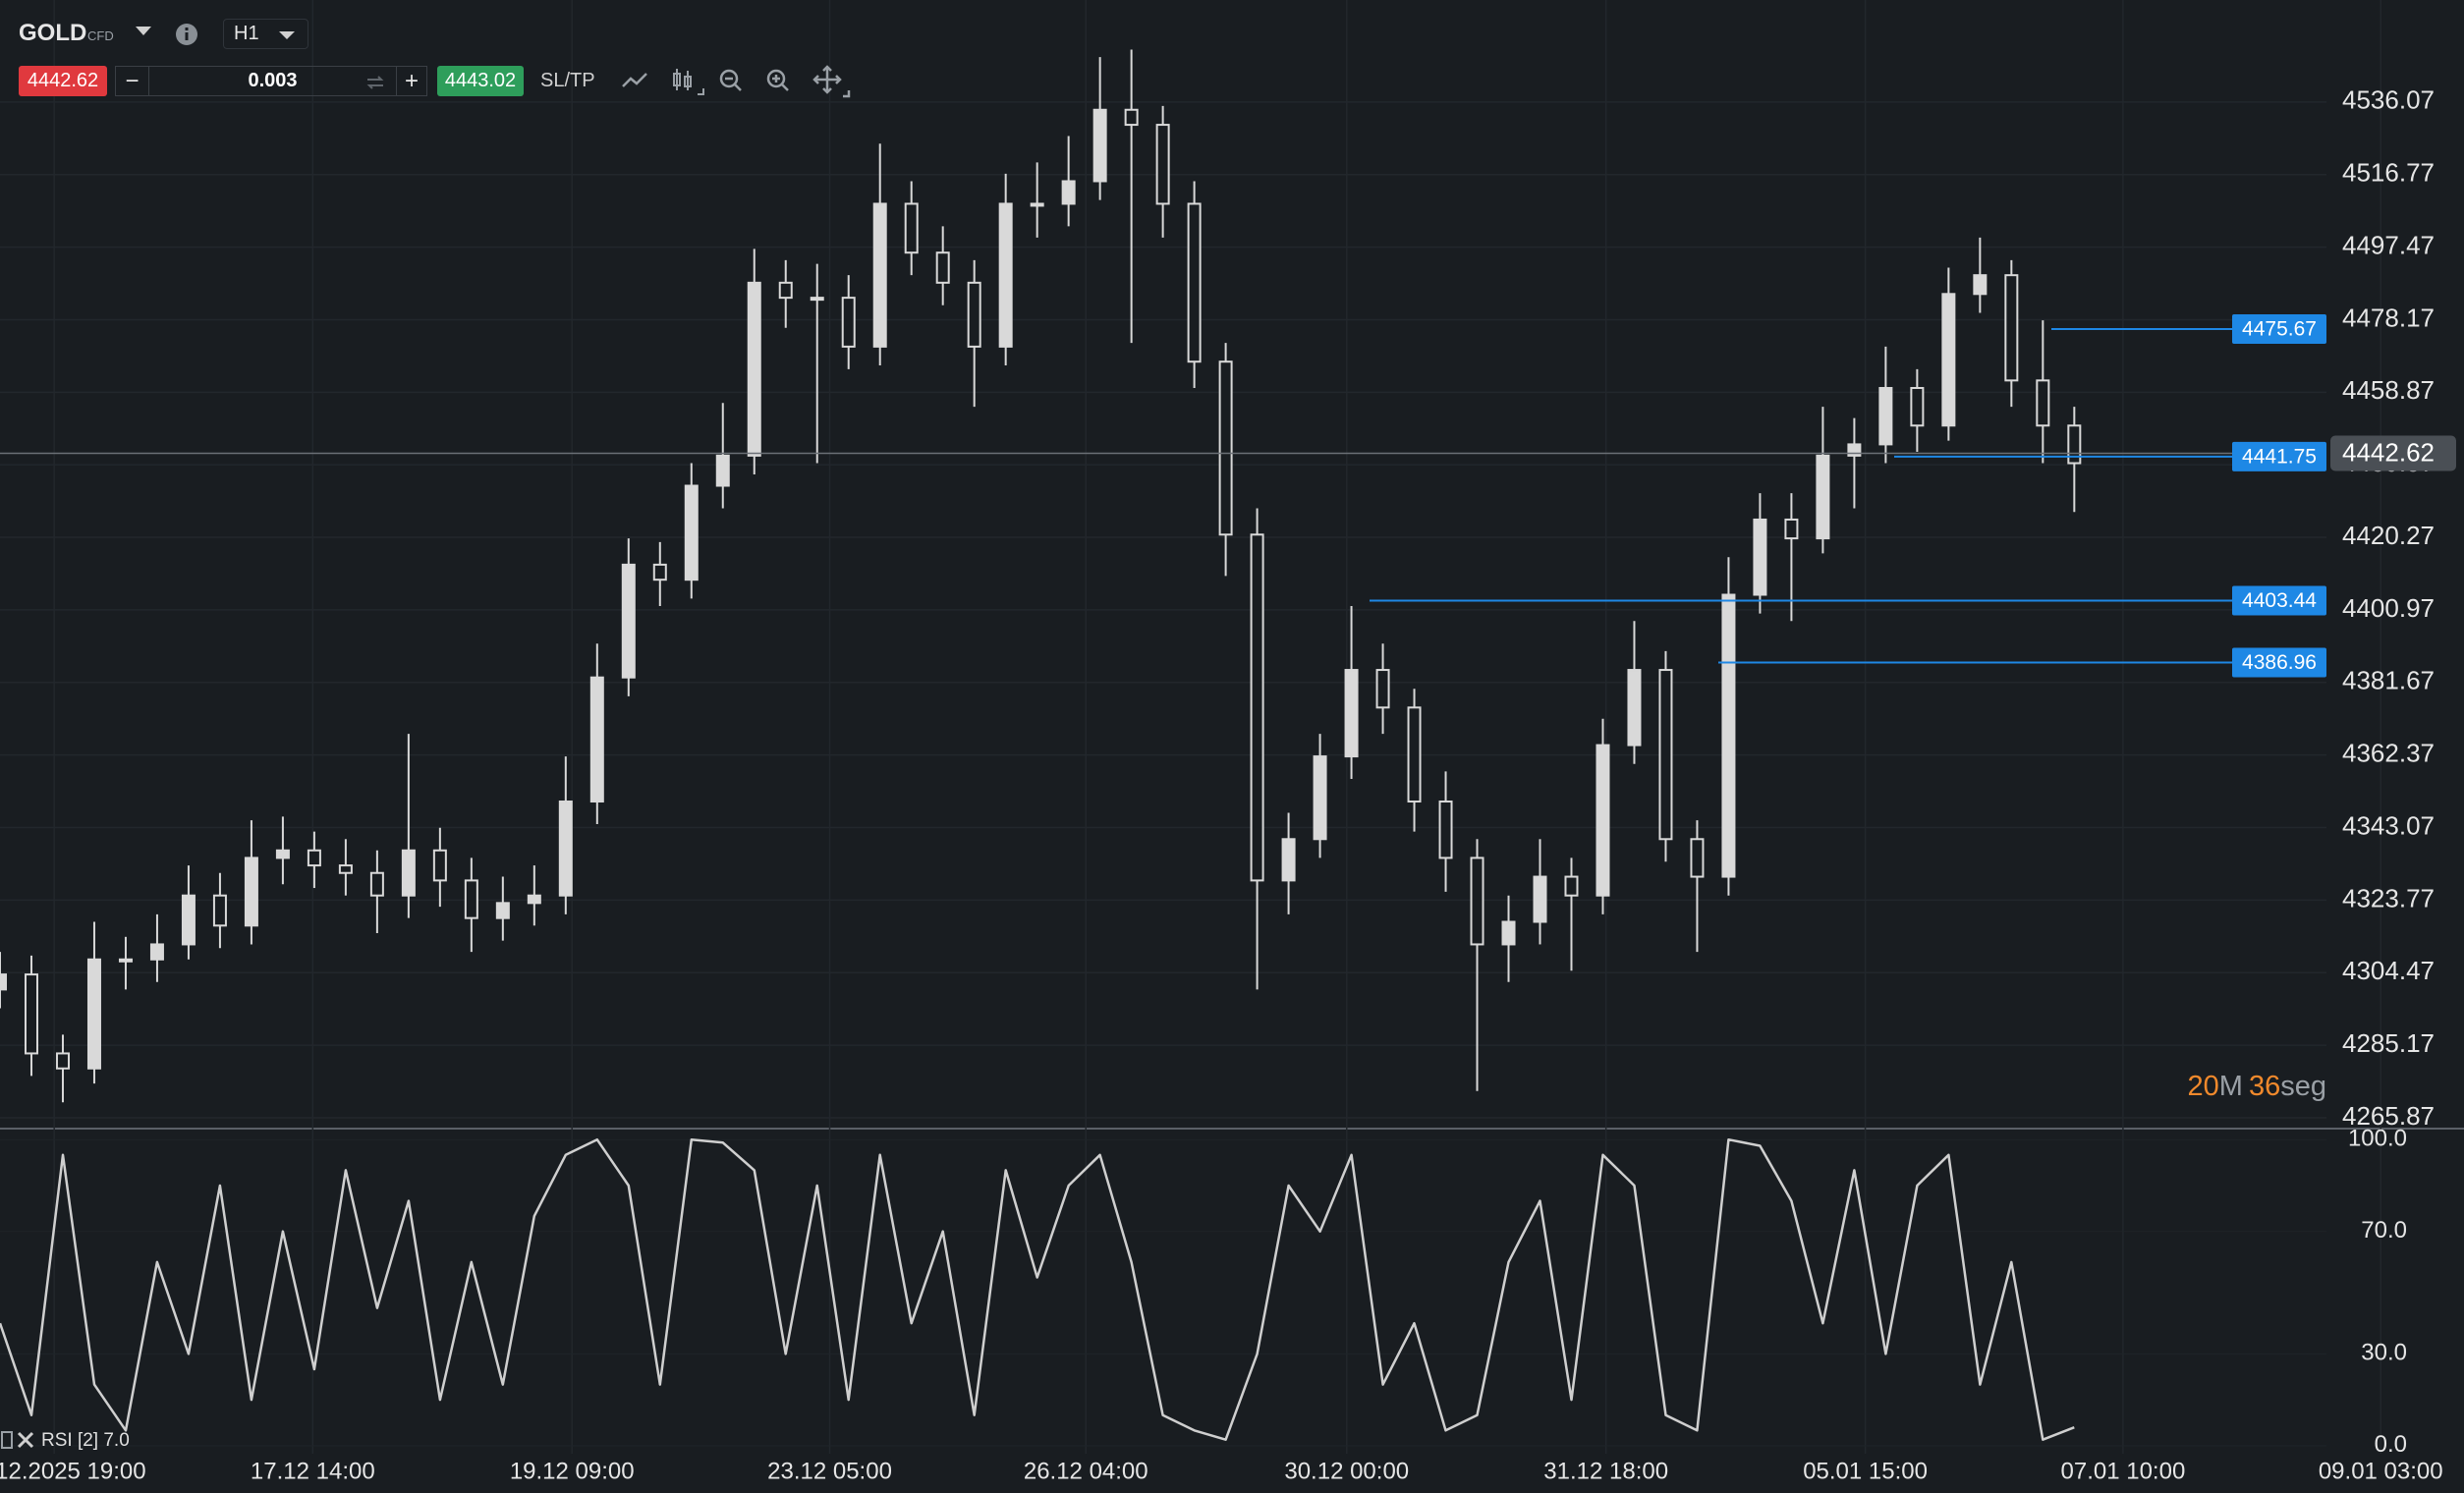 This screenshot has width=2464, height=1493. What do you see at coordinates (411, 81) in the screenshot?
I see `increase-button: +` at bounding box center [411, 81].